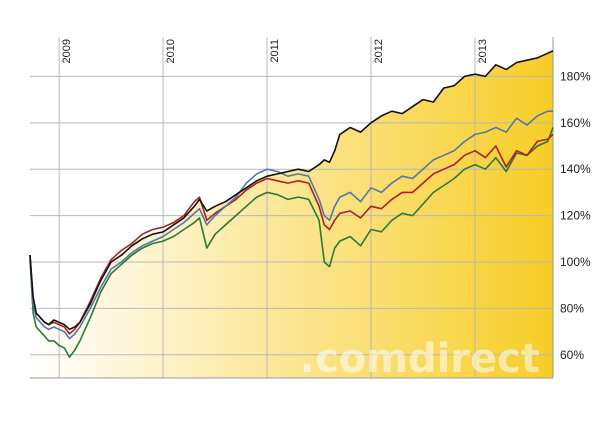  I want to click on x-tick-label: 2009, so click(67, 51).